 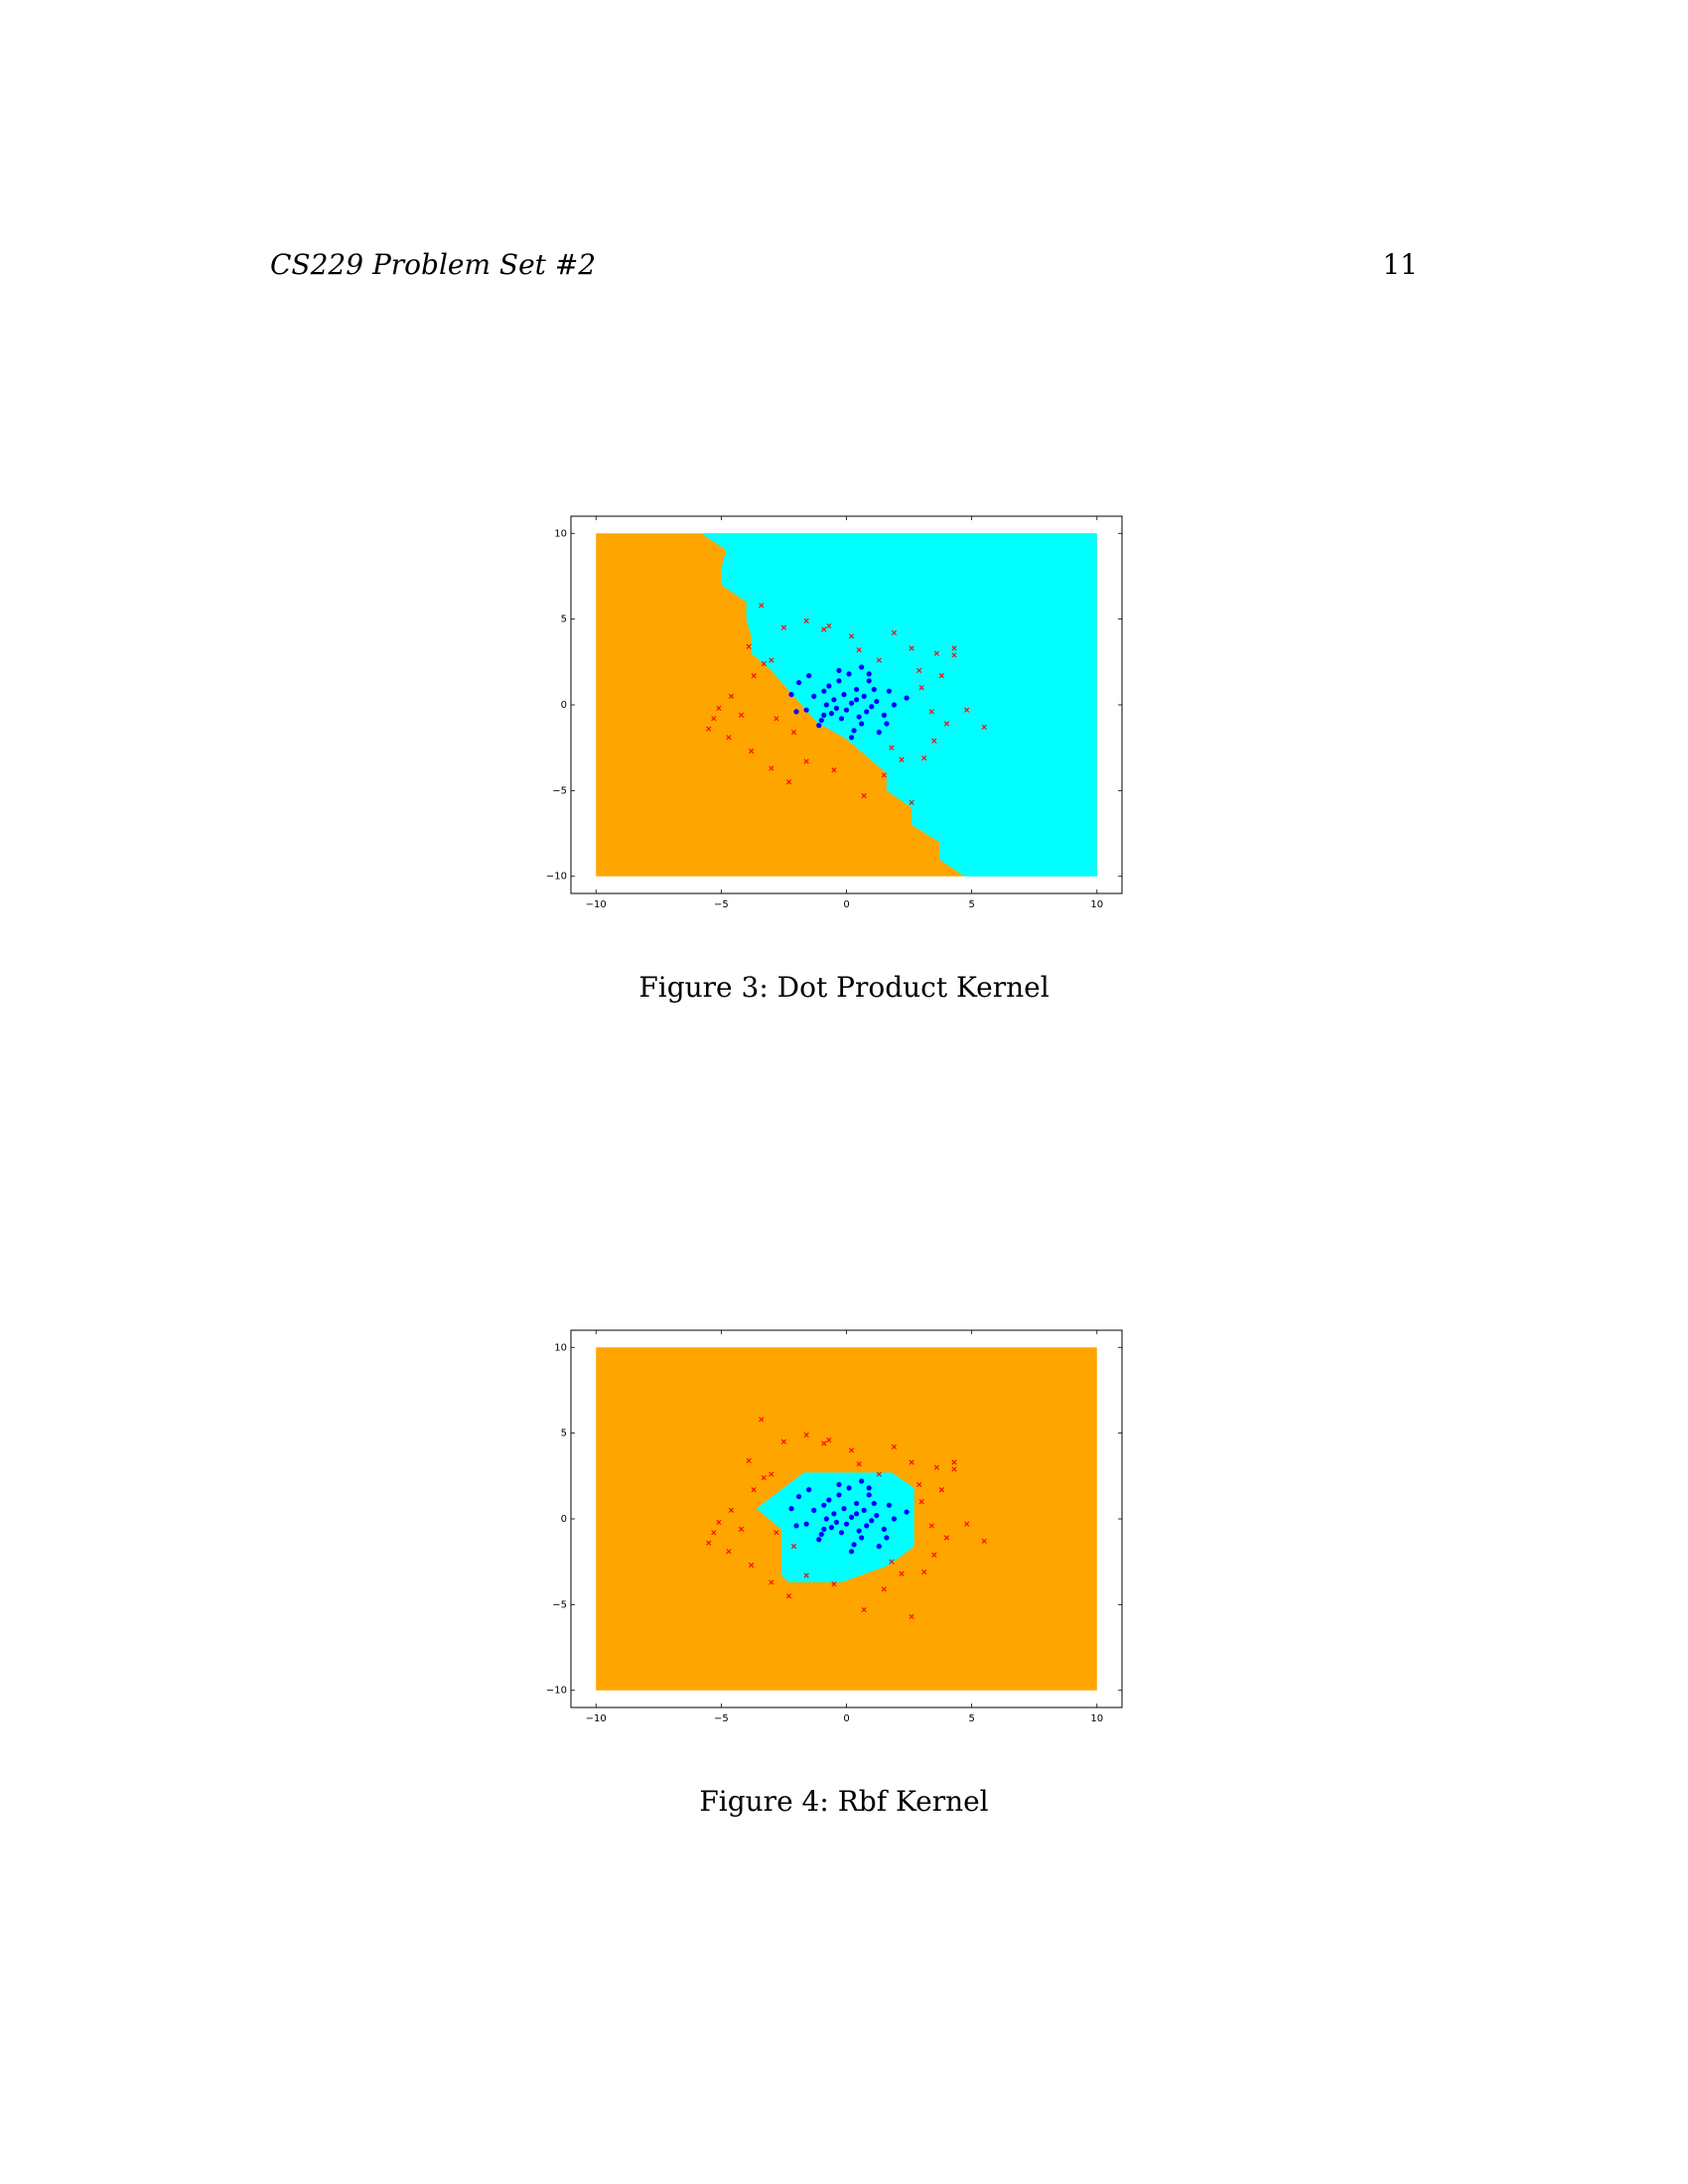 What do you see at coordinates (596, 904) in the screenshot?
I see `x-tick-label: −10` at bounding box center [596, 904].